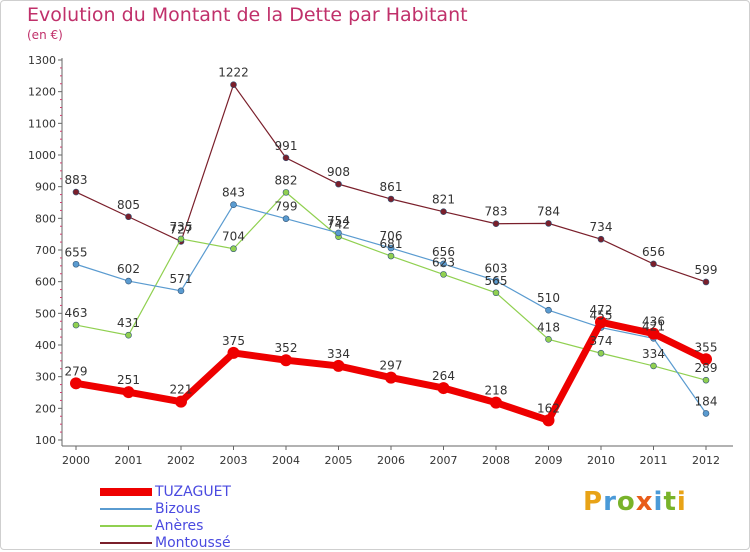  I want to click on data-label-montouss: 821, so click(443, 200).